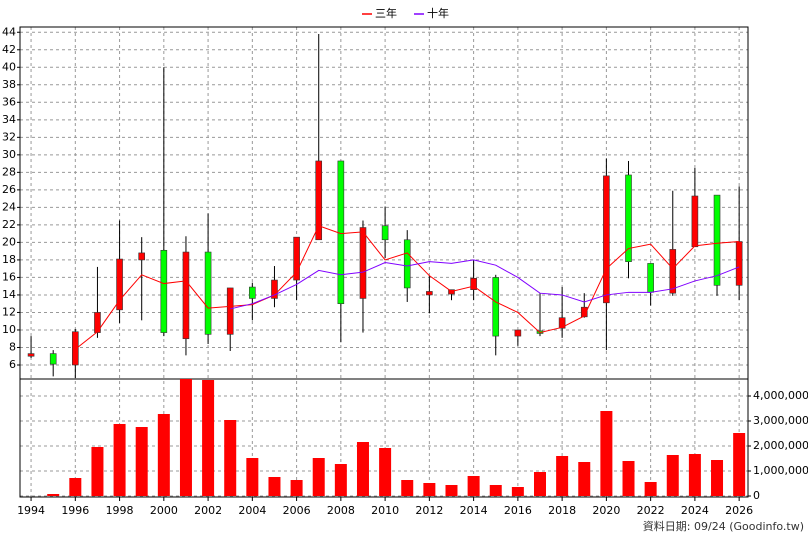 The height and width of the screenshot is (540, 808). What do you see at coordinates (164, 510) in the screenshot?
I see `x-tick-label: 2000` at bounding box center [164, 510].